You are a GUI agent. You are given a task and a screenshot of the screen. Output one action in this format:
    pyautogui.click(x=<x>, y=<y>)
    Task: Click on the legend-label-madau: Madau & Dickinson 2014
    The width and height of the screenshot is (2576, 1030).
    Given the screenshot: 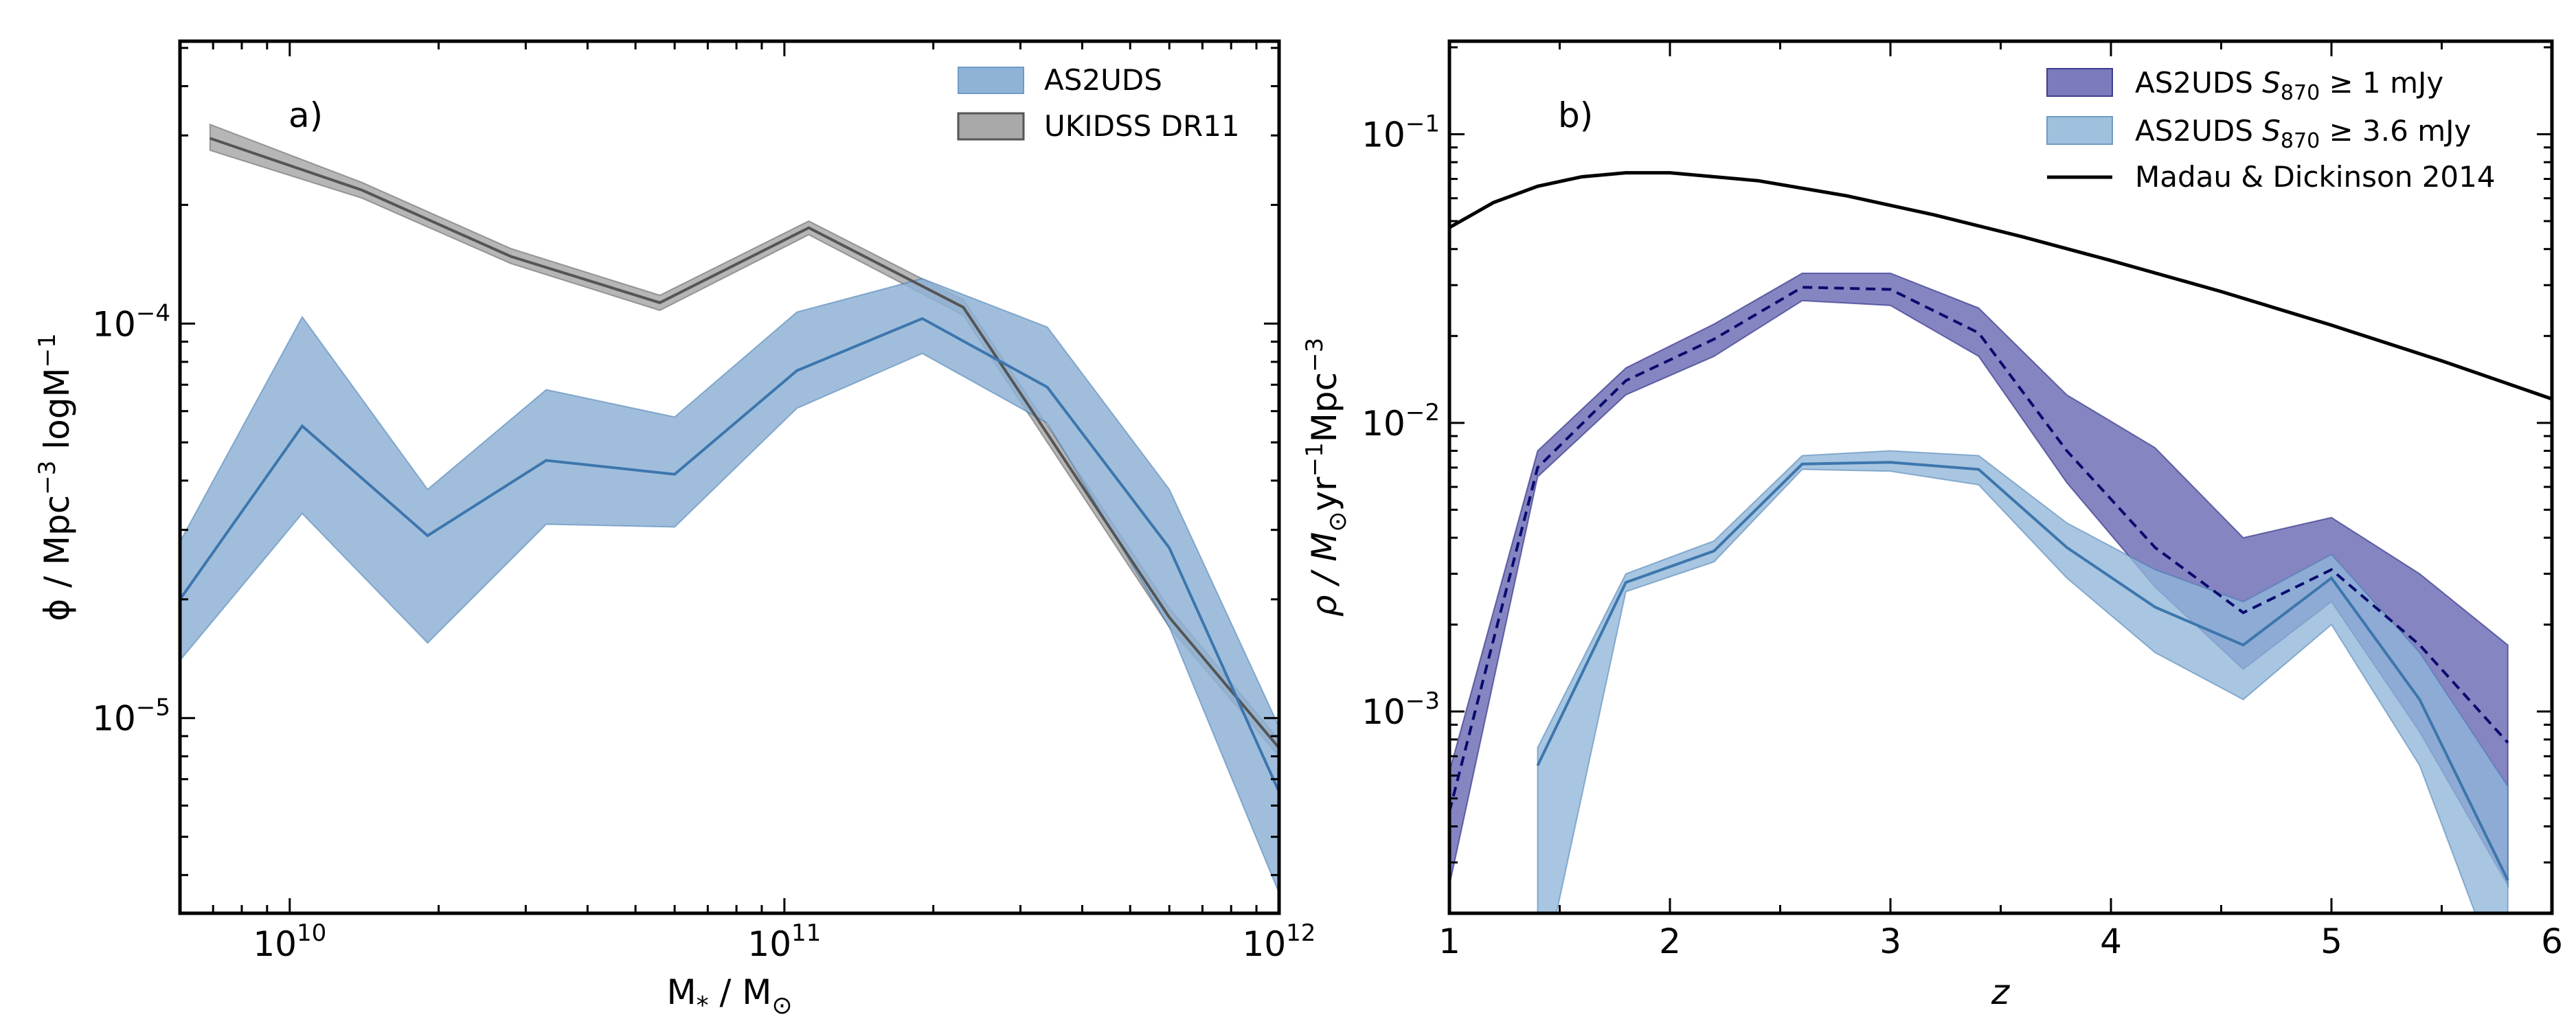 What is the action you would take?
    pyautogui.click(x=2315, y=177)
    